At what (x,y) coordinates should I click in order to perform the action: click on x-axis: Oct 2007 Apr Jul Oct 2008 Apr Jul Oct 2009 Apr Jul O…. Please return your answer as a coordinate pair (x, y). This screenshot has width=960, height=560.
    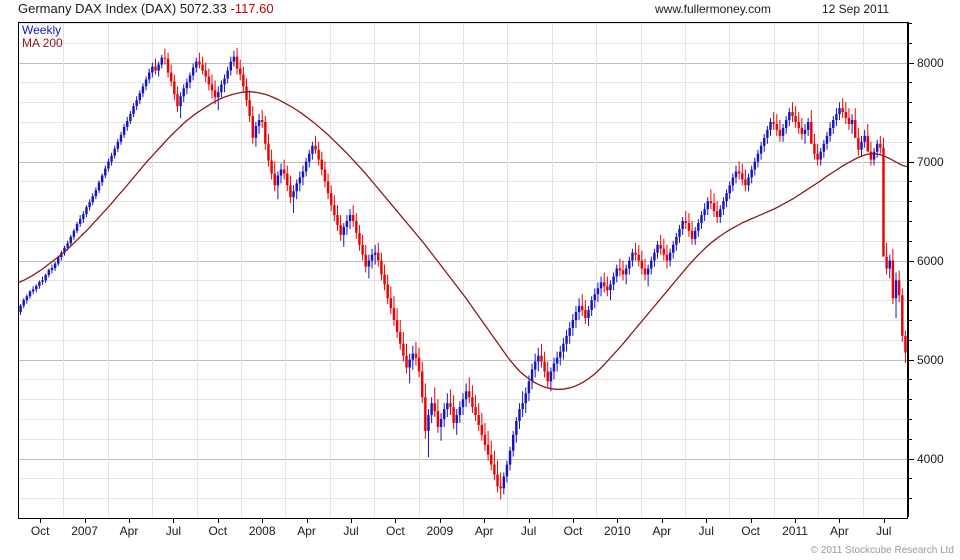
    Looking at the image, I should click on (463, 530).